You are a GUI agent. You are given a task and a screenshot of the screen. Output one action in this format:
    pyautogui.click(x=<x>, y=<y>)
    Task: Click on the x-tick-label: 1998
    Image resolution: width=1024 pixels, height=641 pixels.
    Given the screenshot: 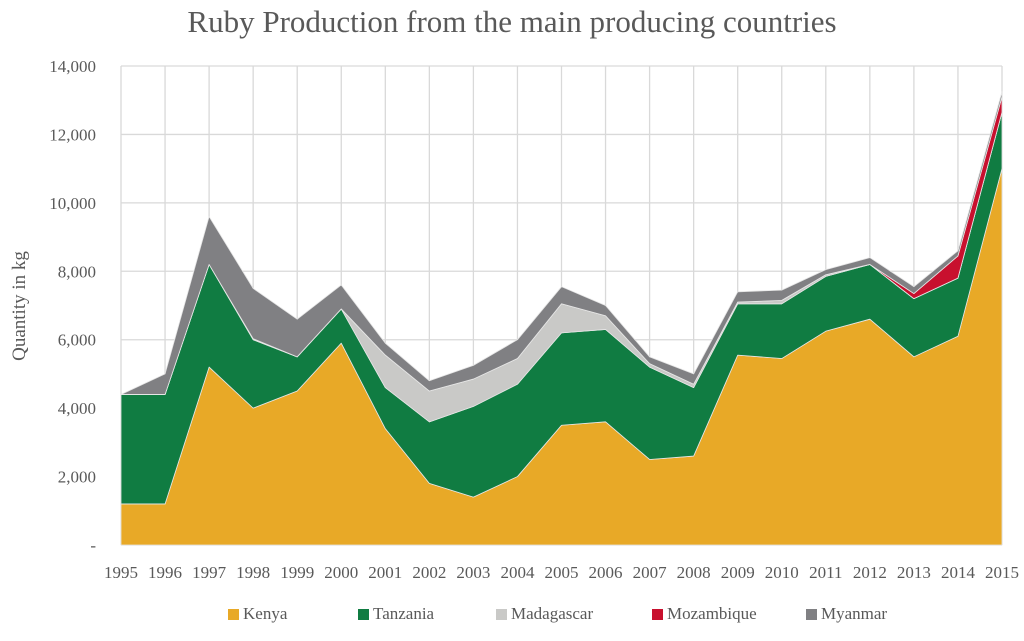 What is the action you would take?
    pyautogui.click(x=253, y=572)
    